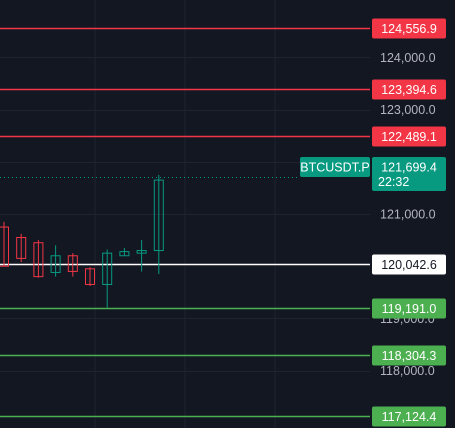 The height and width of the screenshot is (428, 455). I want to click on level-tag-label: 124,556.9, so click(409, 29).